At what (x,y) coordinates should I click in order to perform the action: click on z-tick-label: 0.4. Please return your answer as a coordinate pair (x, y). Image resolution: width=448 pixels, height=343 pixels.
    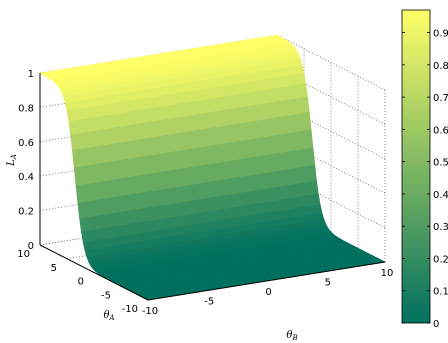
    Looking at the image, I should click on (26, 177).